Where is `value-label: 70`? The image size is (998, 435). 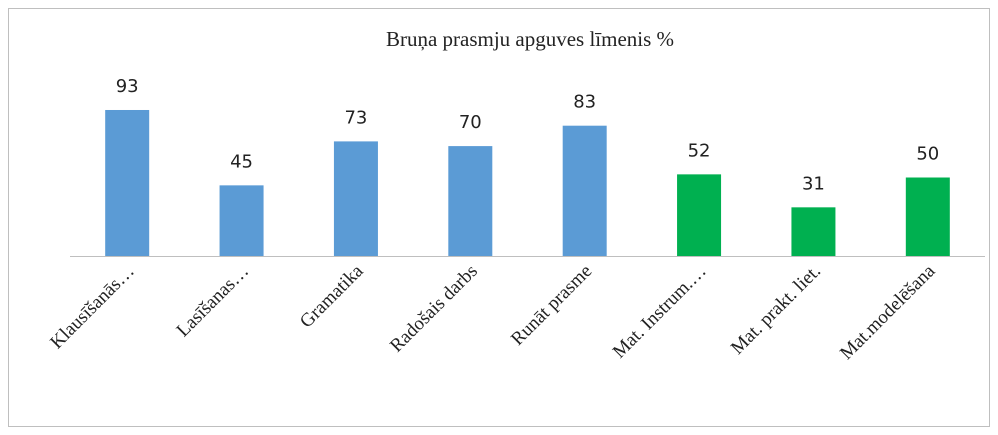 value-label: 70 is located at coordinates (470, 122).